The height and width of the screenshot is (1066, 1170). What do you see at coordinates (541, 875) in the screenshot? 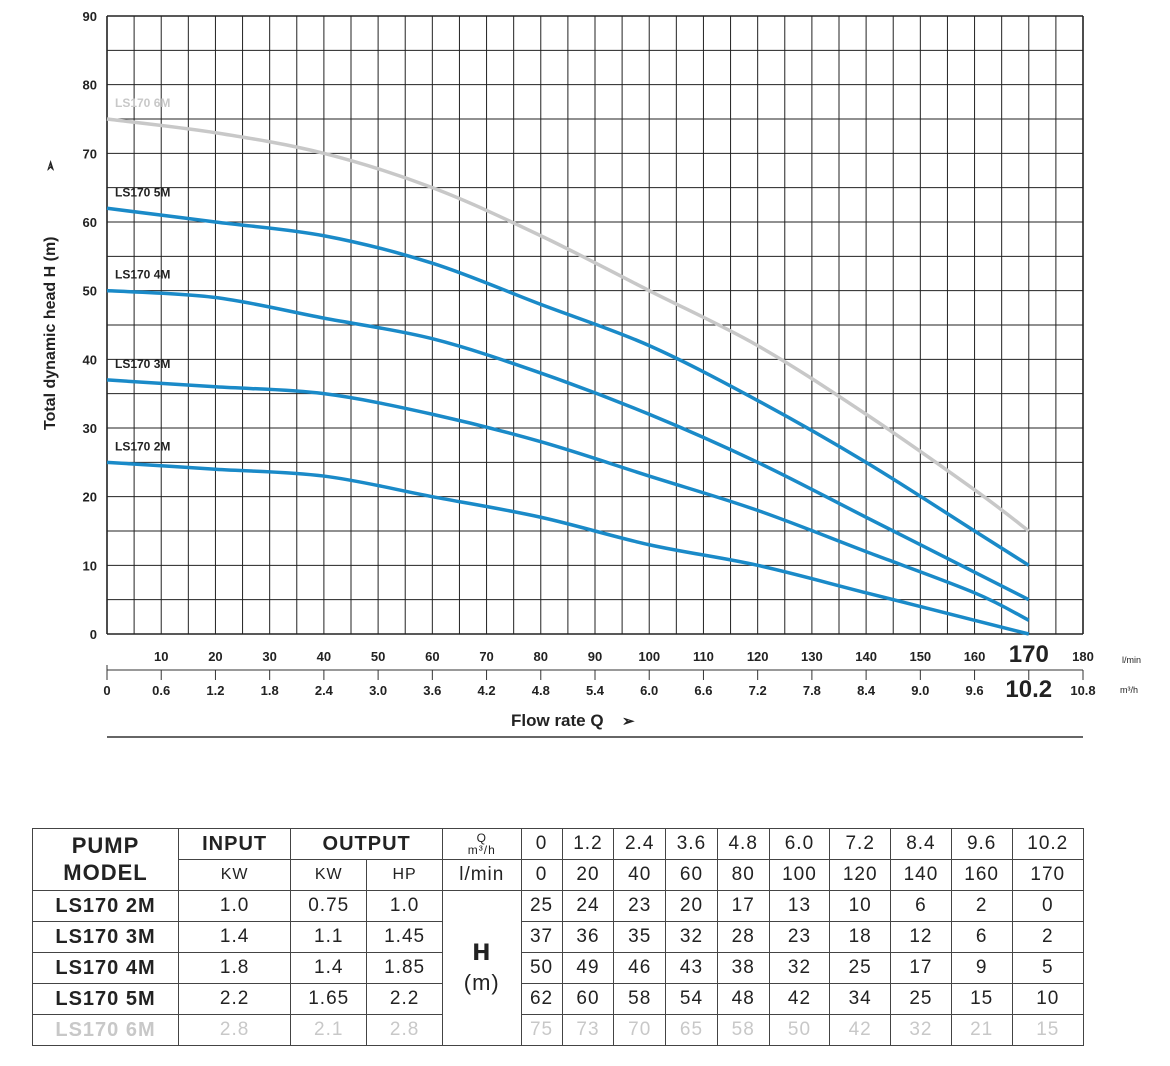
I see `q-lmin-cell: 0` at bounding box center [541, 875].